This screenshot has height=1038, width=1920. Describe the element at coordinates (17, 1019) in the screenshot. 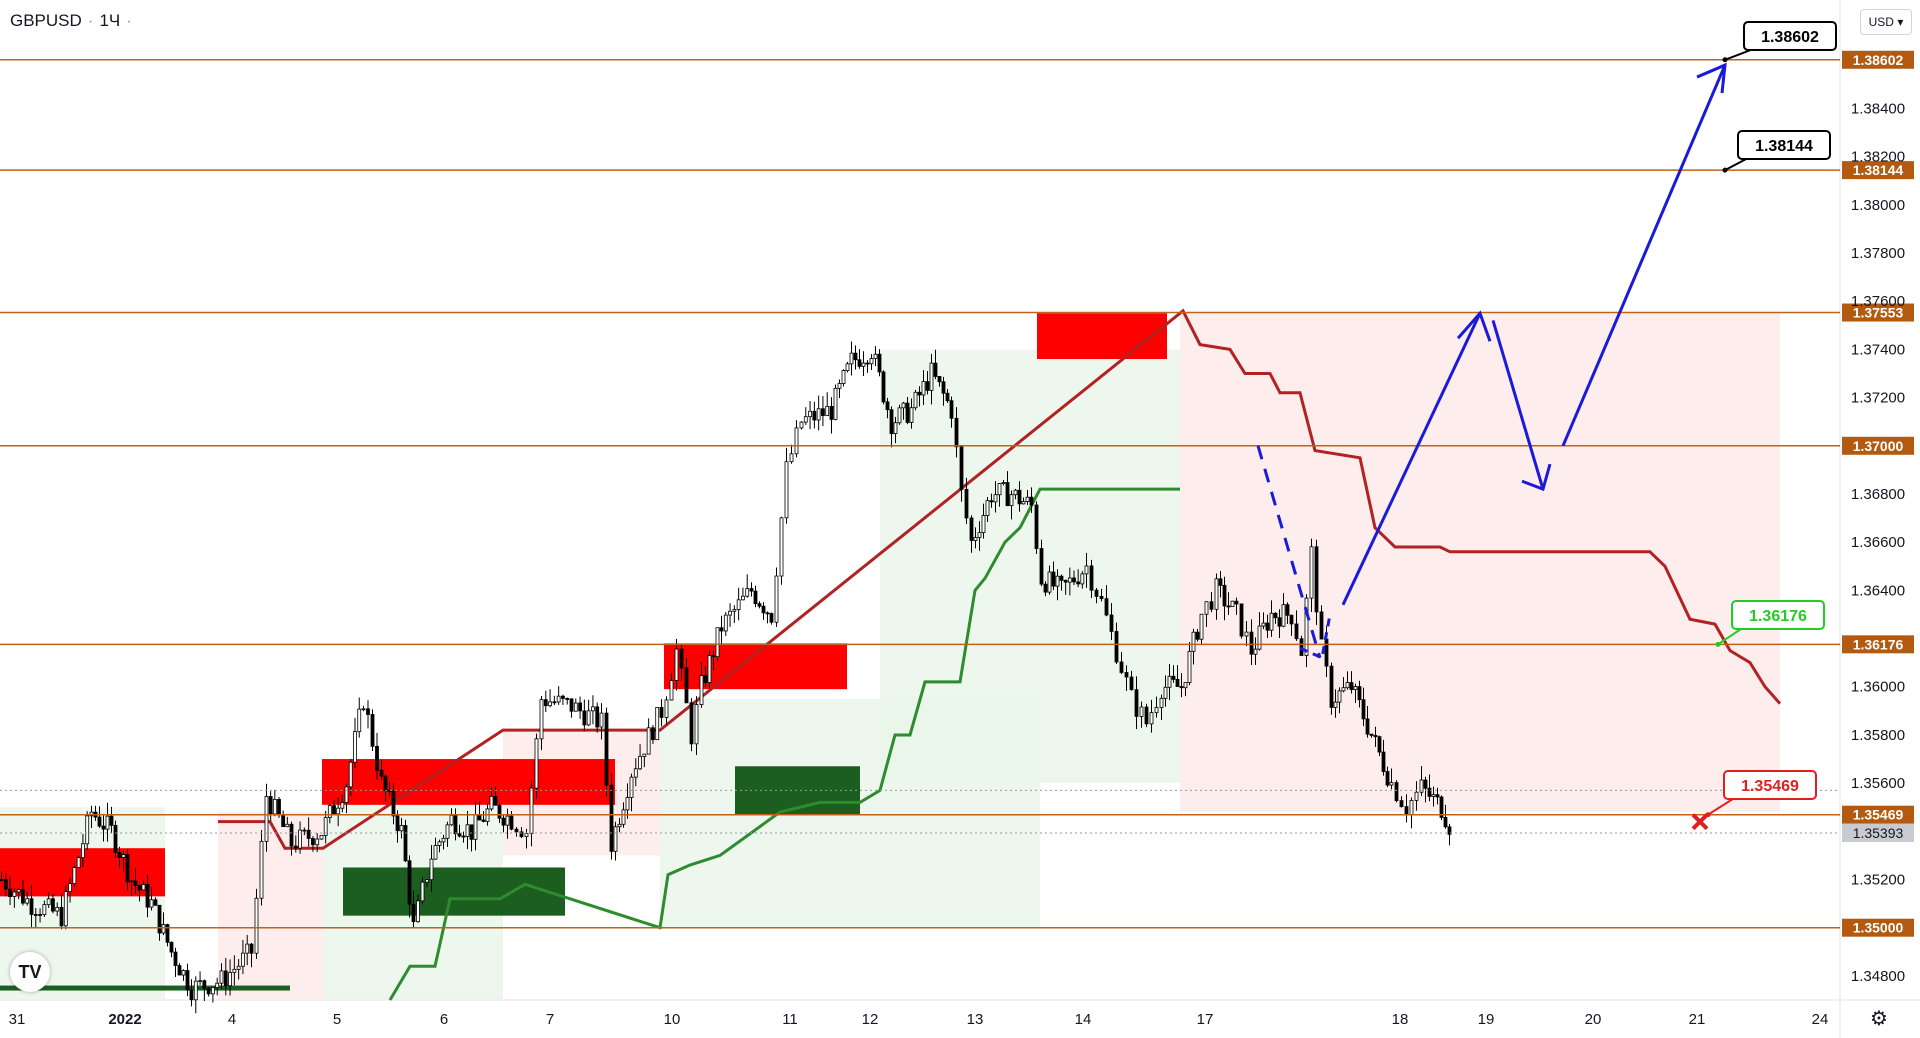

I see `time-tick: 31` at that location.